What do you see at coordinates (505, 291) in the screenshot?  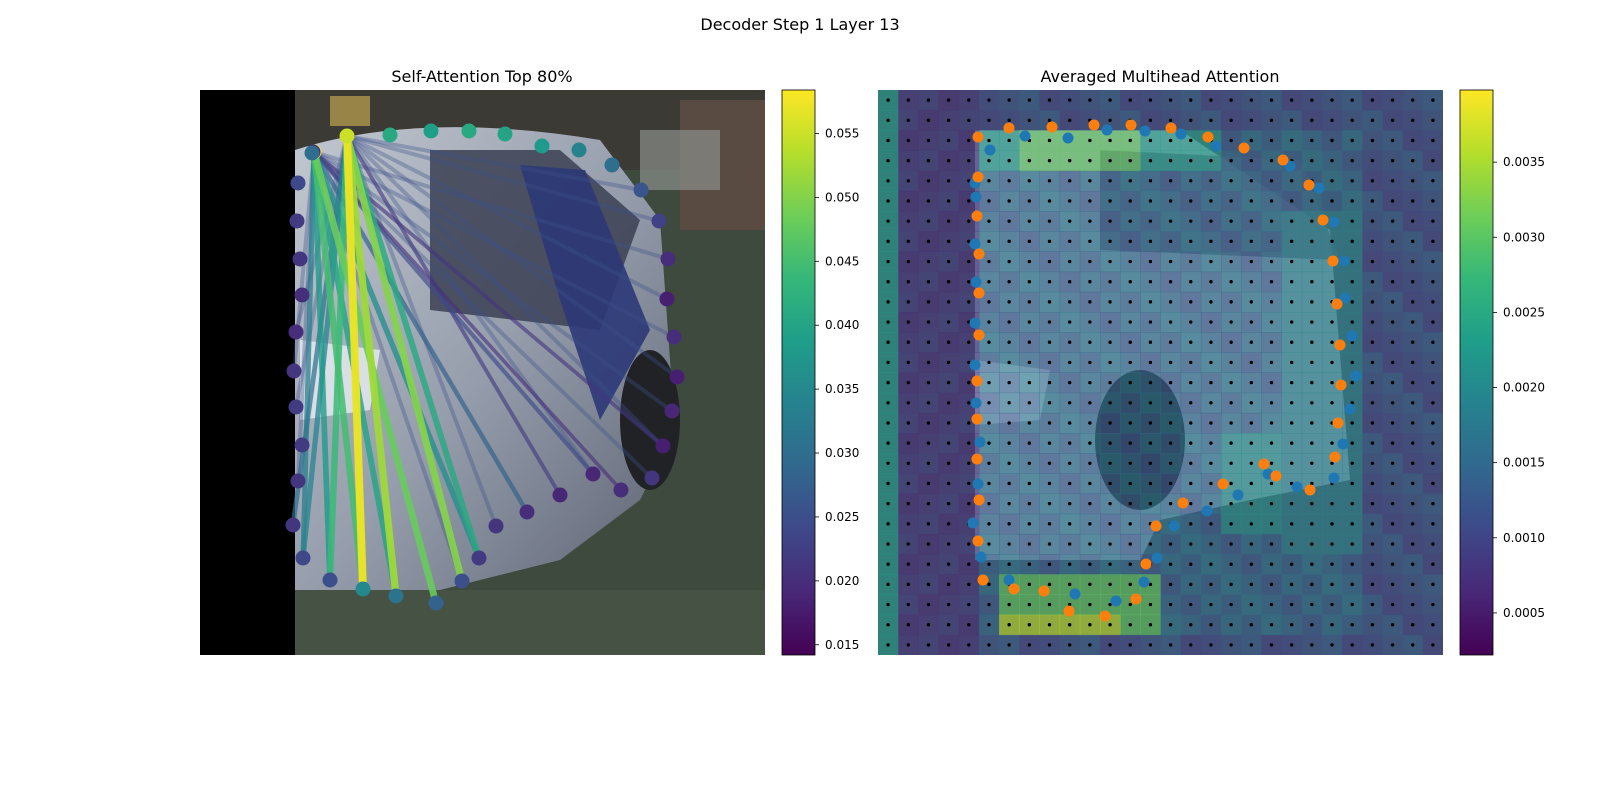 I see `attention-edge` at bounding box center [505, 291].